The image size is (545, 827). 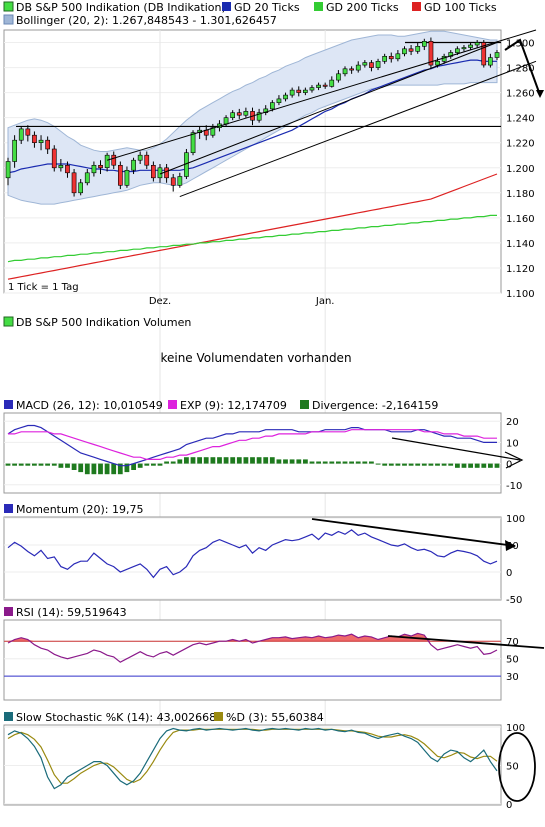 What do you see at coordinates (89, 405) in the screenshot?
I see `macd-legend: MACD (26, 12): 10,010549` at bounding box center [89, 405].